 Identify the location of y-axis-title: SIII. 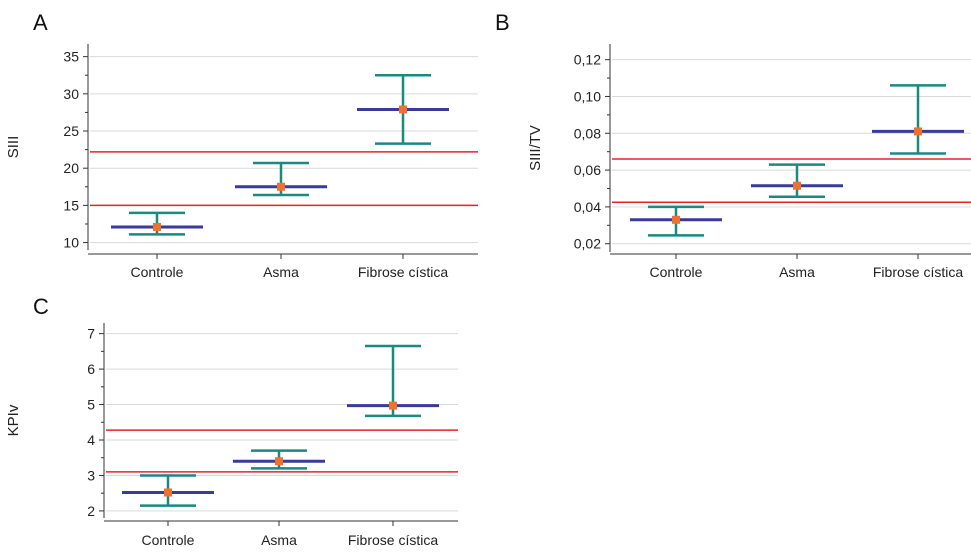
(13, 147).